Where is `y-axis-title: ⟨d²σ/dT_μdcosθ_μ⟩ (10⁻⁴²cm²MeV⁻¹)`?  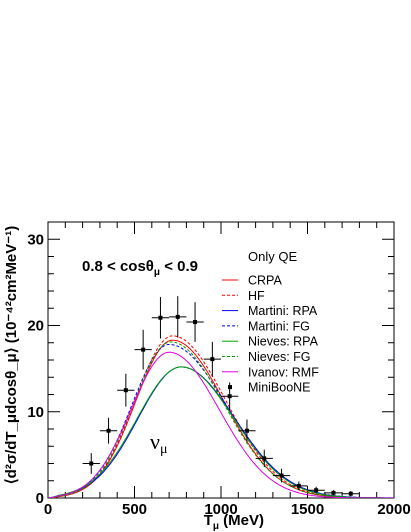
y-axis-title: ⟨d²σ/dT_μdcosθ_μ⟩ (10⁻⁴²cm²MeV⁻¹) is located at coordinates (11, 355).